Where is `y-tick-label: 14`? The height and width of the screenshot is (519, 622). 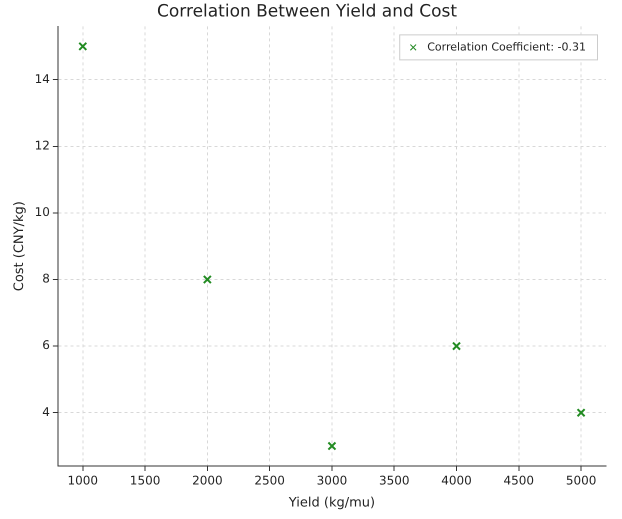
y-tick-label: 14 is located at coordinates (42, 79).